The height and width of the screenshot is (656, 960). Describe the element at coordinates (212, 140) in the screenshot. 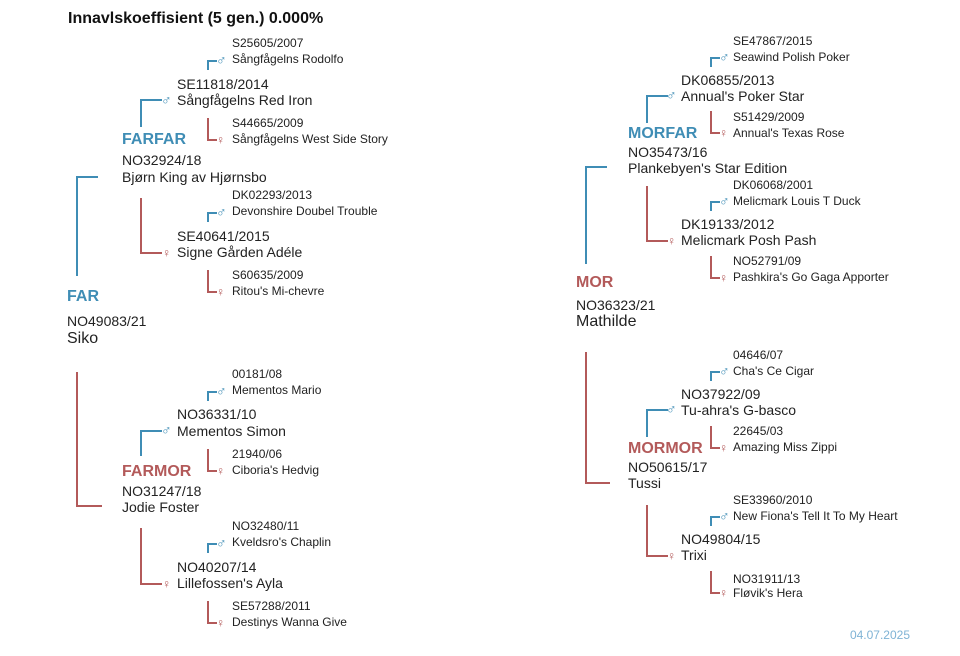

I see `connector-g4-b-horizontal` at that location.